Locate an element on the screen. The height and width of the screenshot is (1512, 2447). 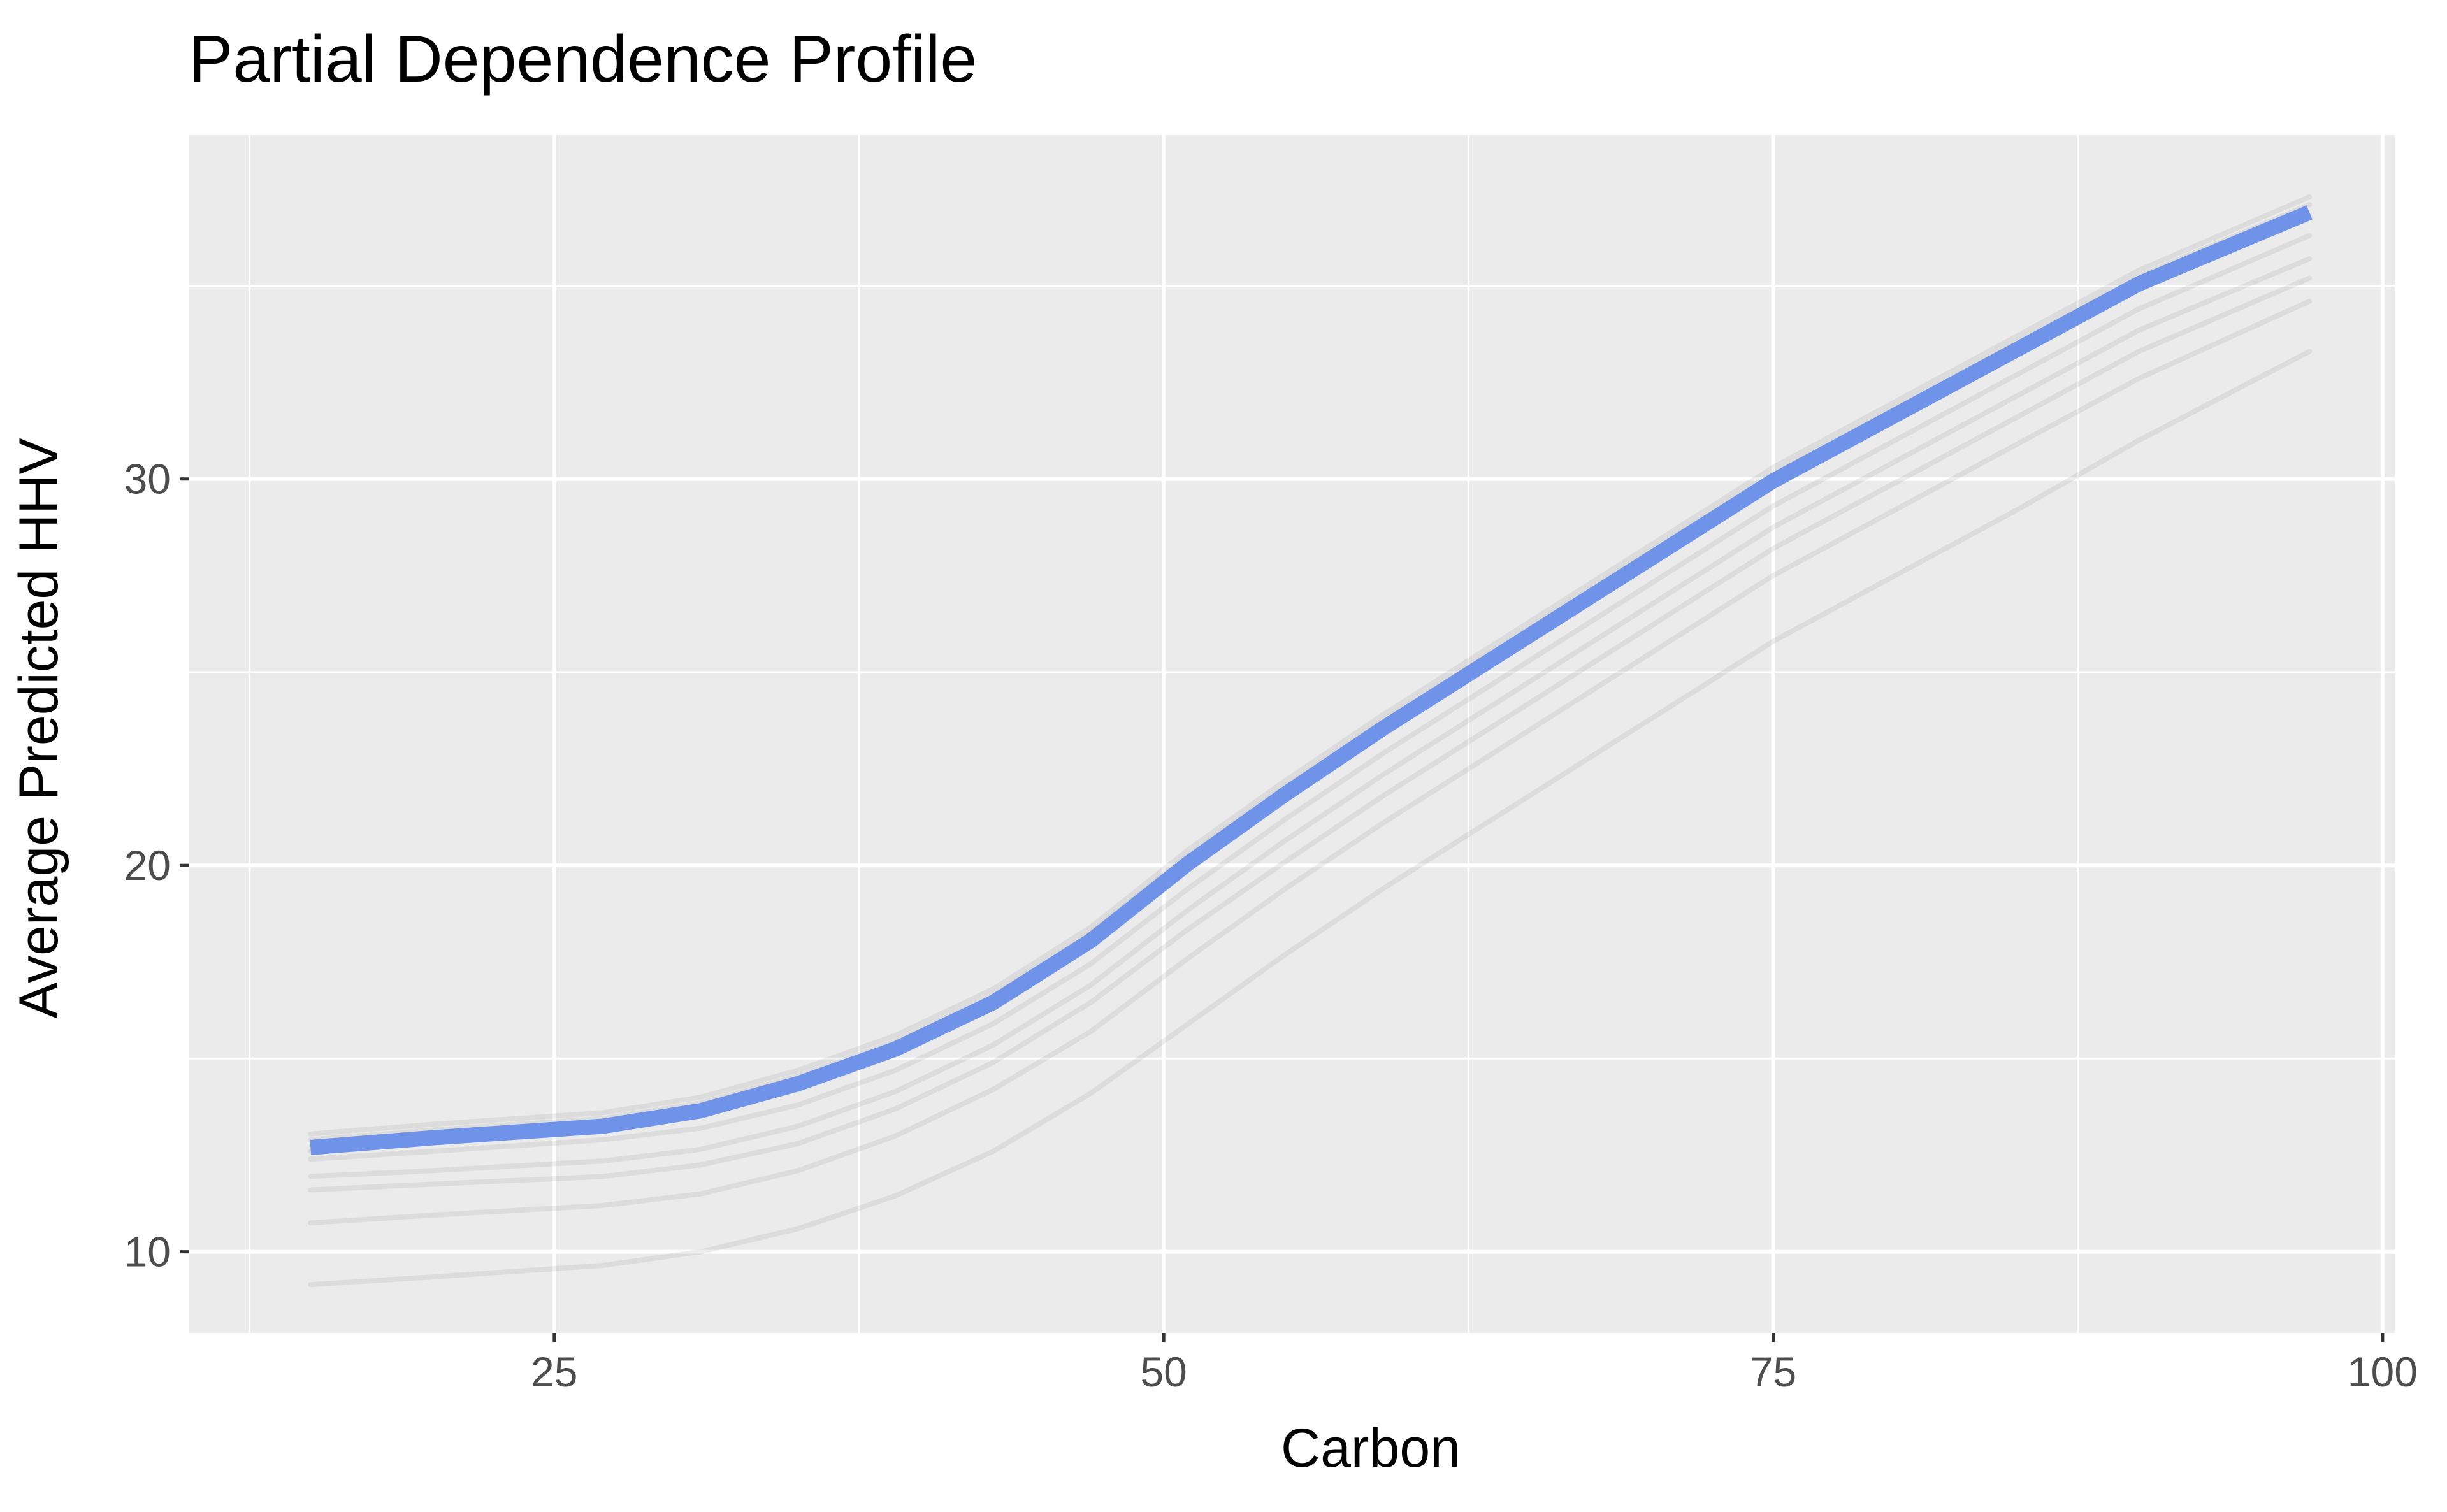
y-tick-label: 20 is located at coordinates (147, 865).